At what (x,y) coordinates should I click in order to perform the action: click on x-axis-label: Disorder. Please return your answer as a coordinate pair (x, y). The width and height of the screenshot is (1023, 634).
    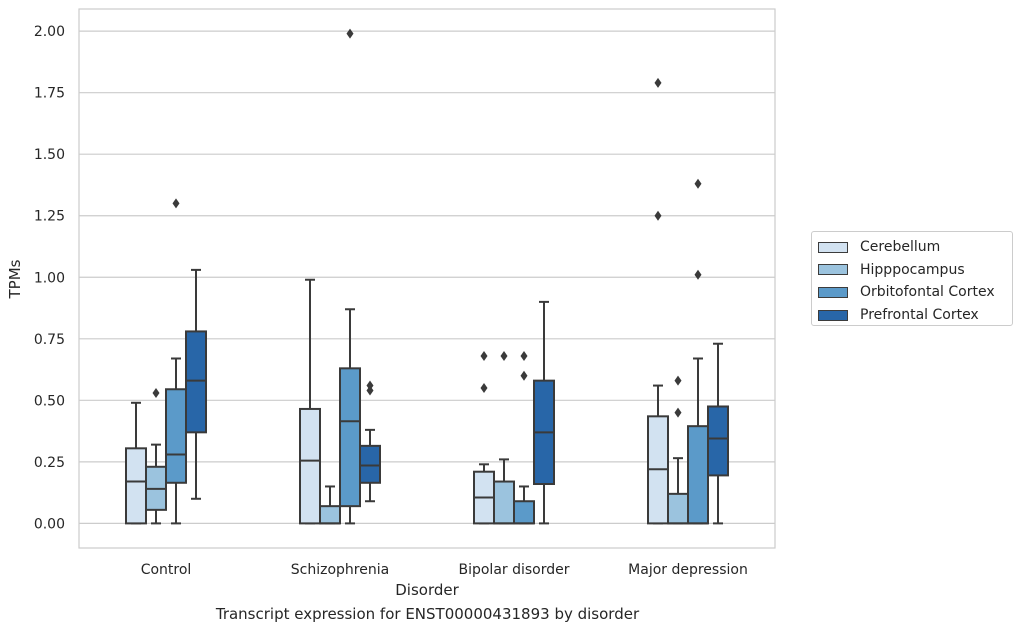
    Looking at the image, I should click on (427, 590).